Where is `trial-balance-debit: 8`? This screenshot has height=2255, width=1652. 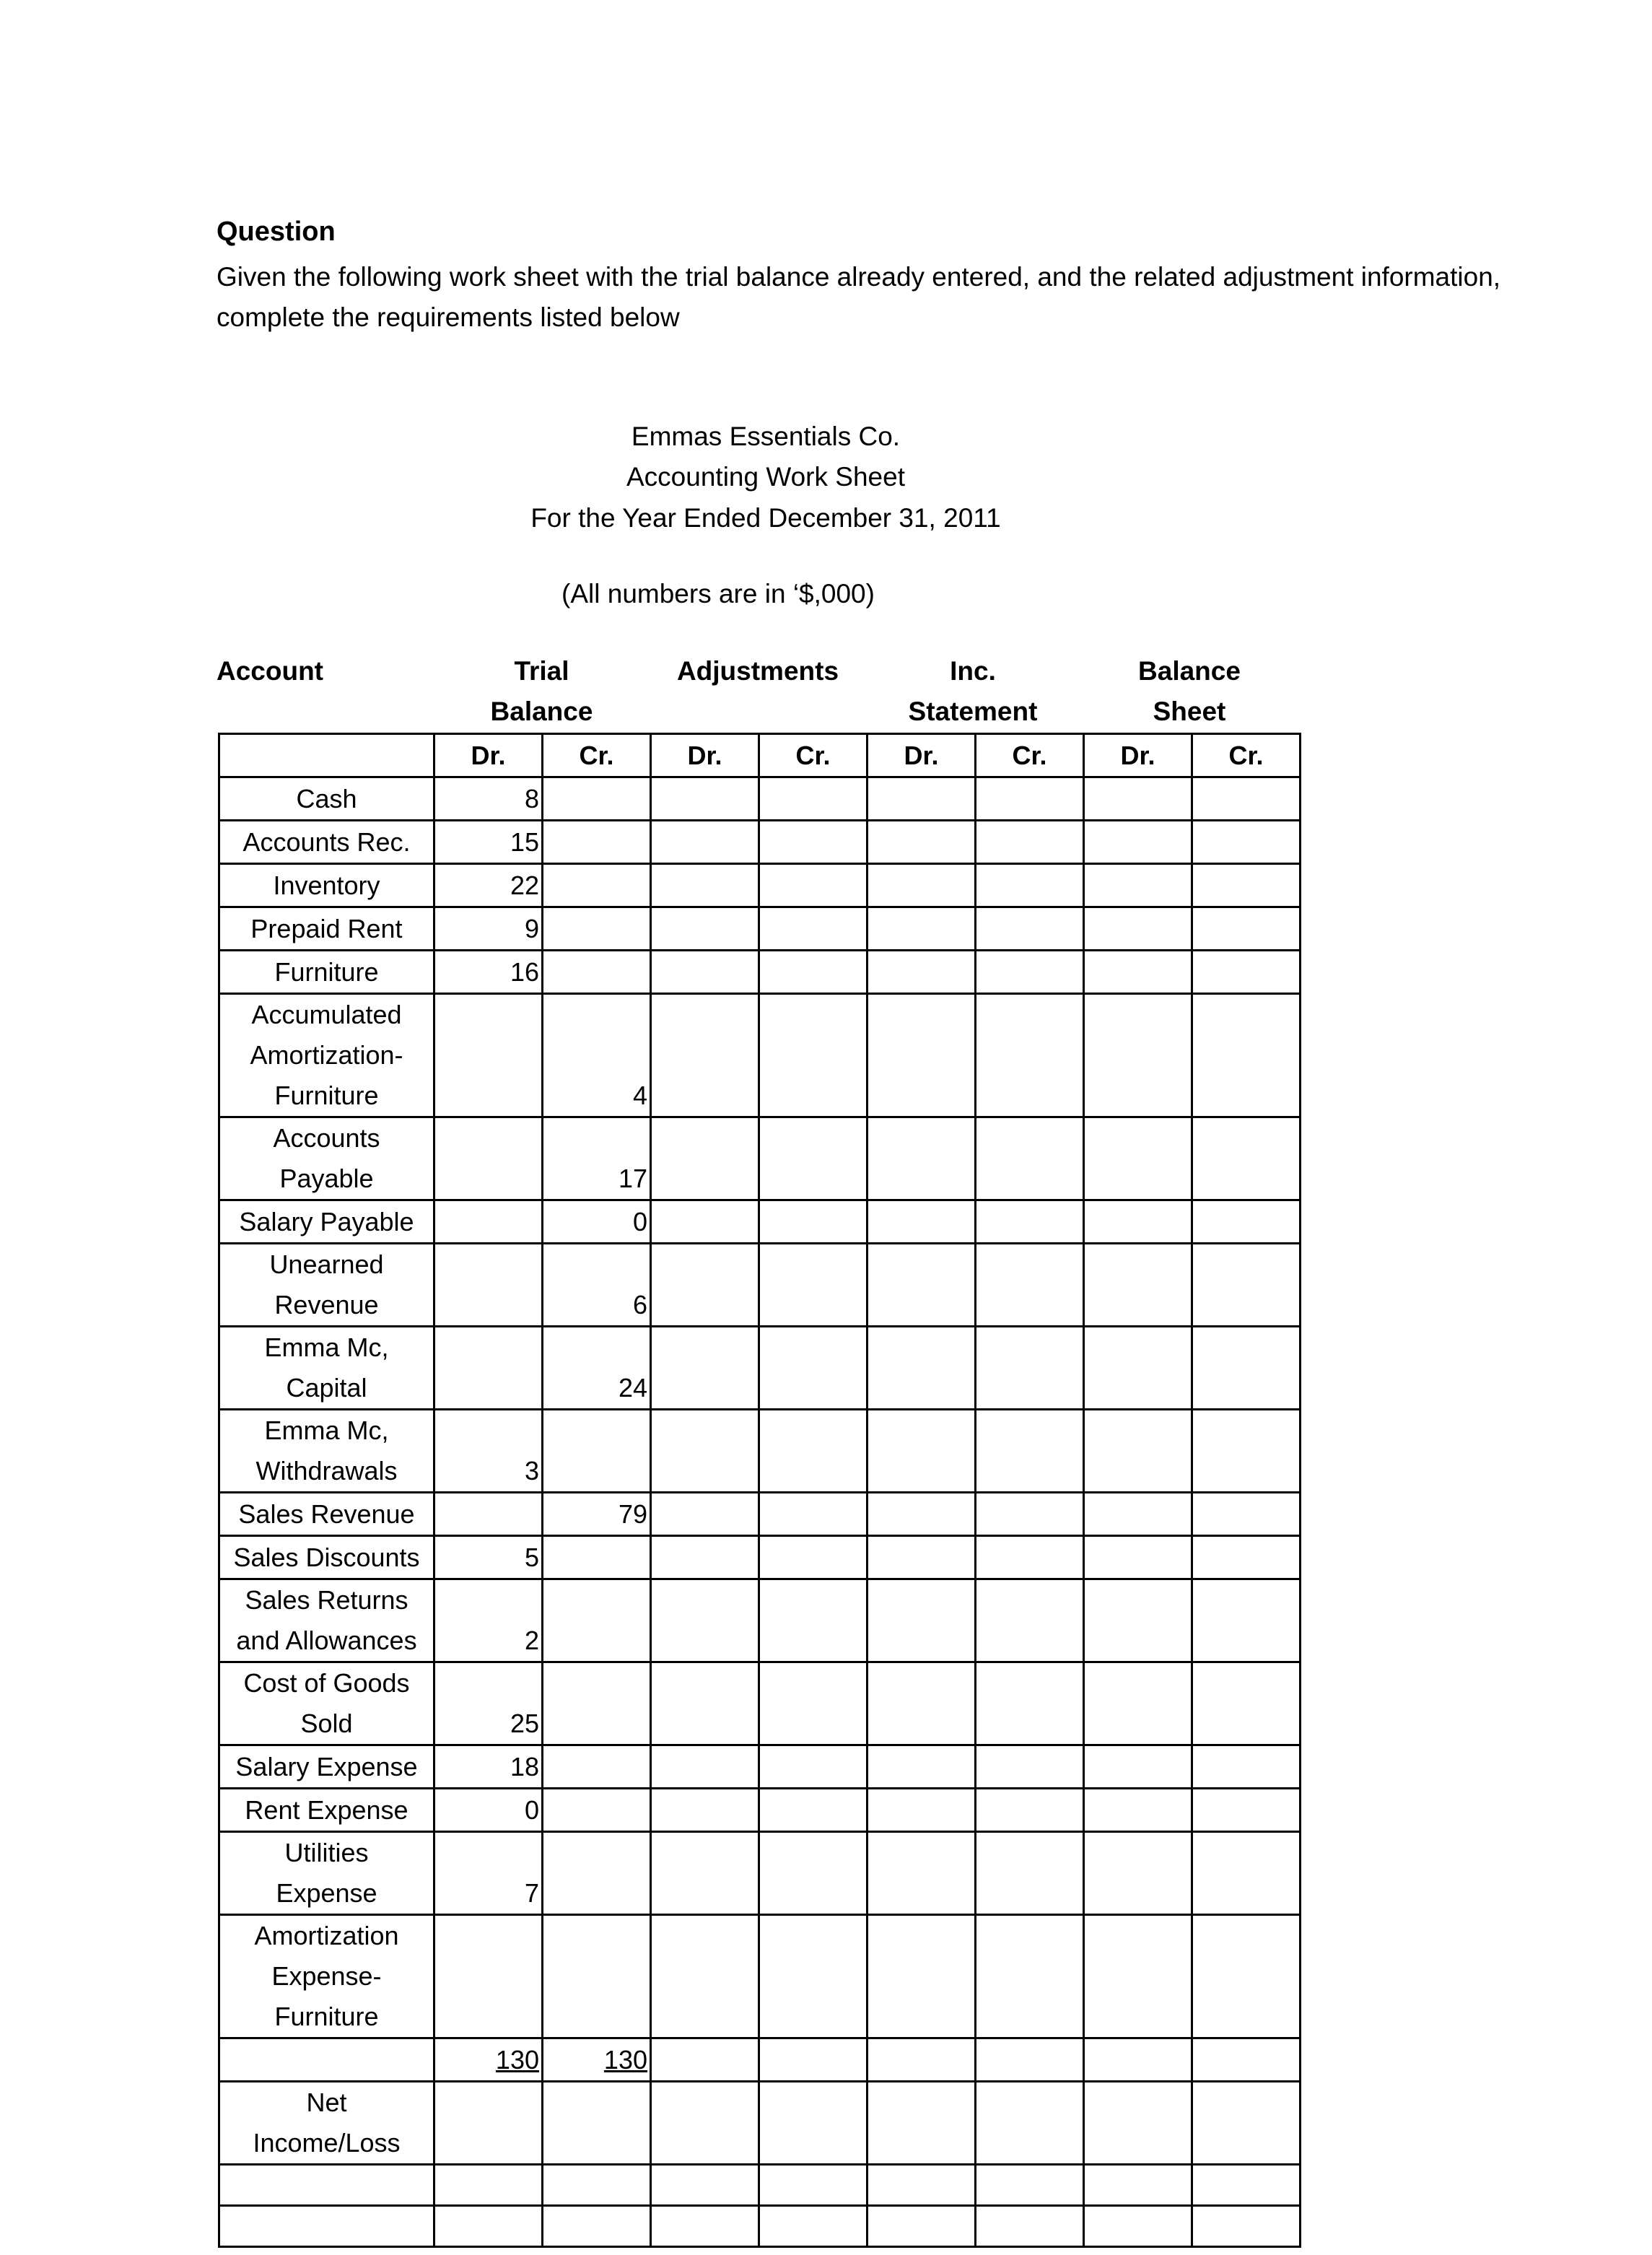
trial-balance-debit: 8 is located at coordinates (488, 799).